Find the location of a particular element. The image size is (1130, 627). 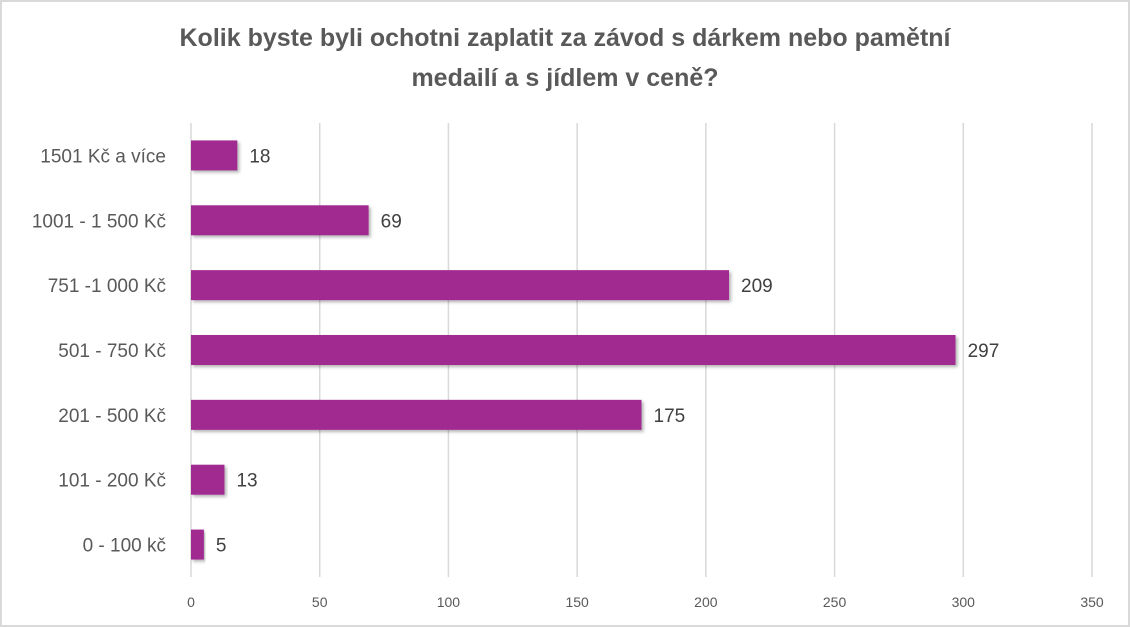

category-label: 501 - 750 Kč is located at coordinates (112, 351).